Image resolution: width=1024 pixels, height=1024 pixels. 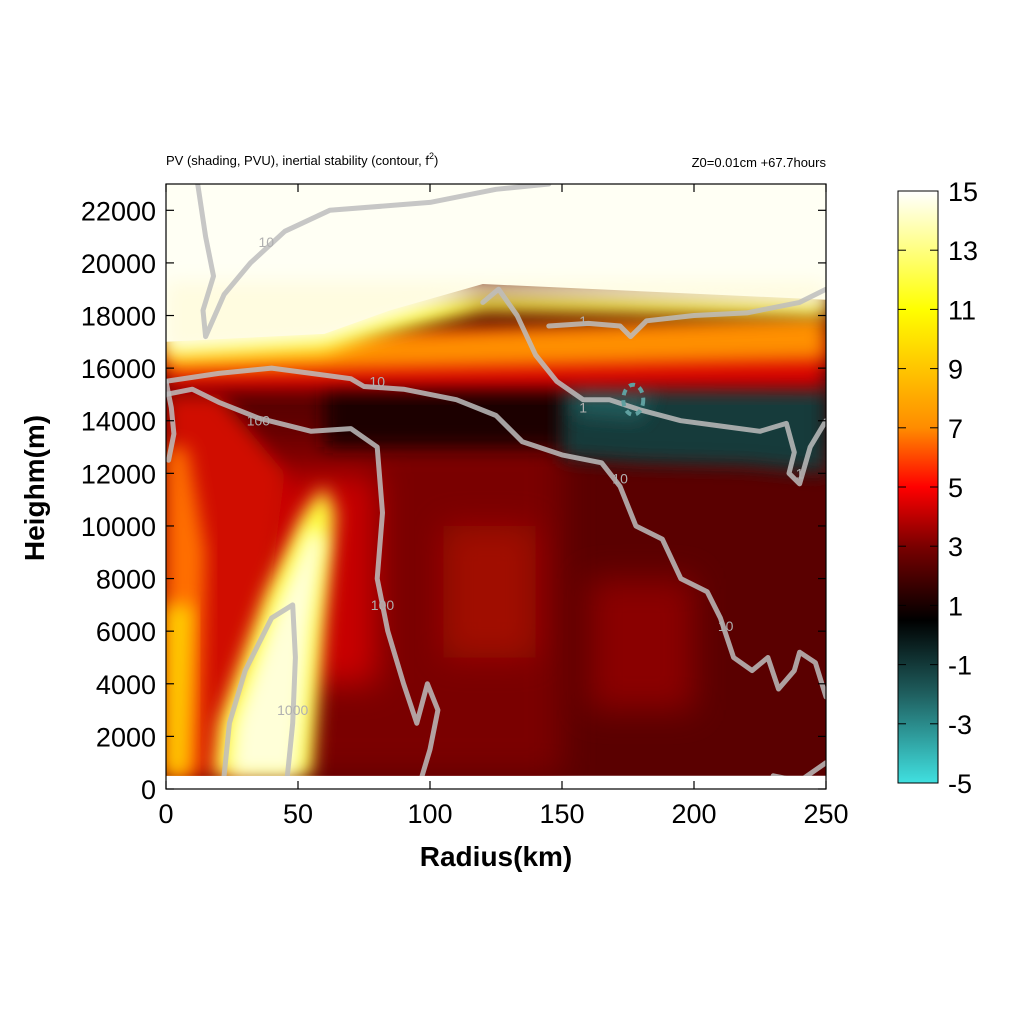 I want to click on y-tick-label-6000: 6000, so click(x=126, y=632).